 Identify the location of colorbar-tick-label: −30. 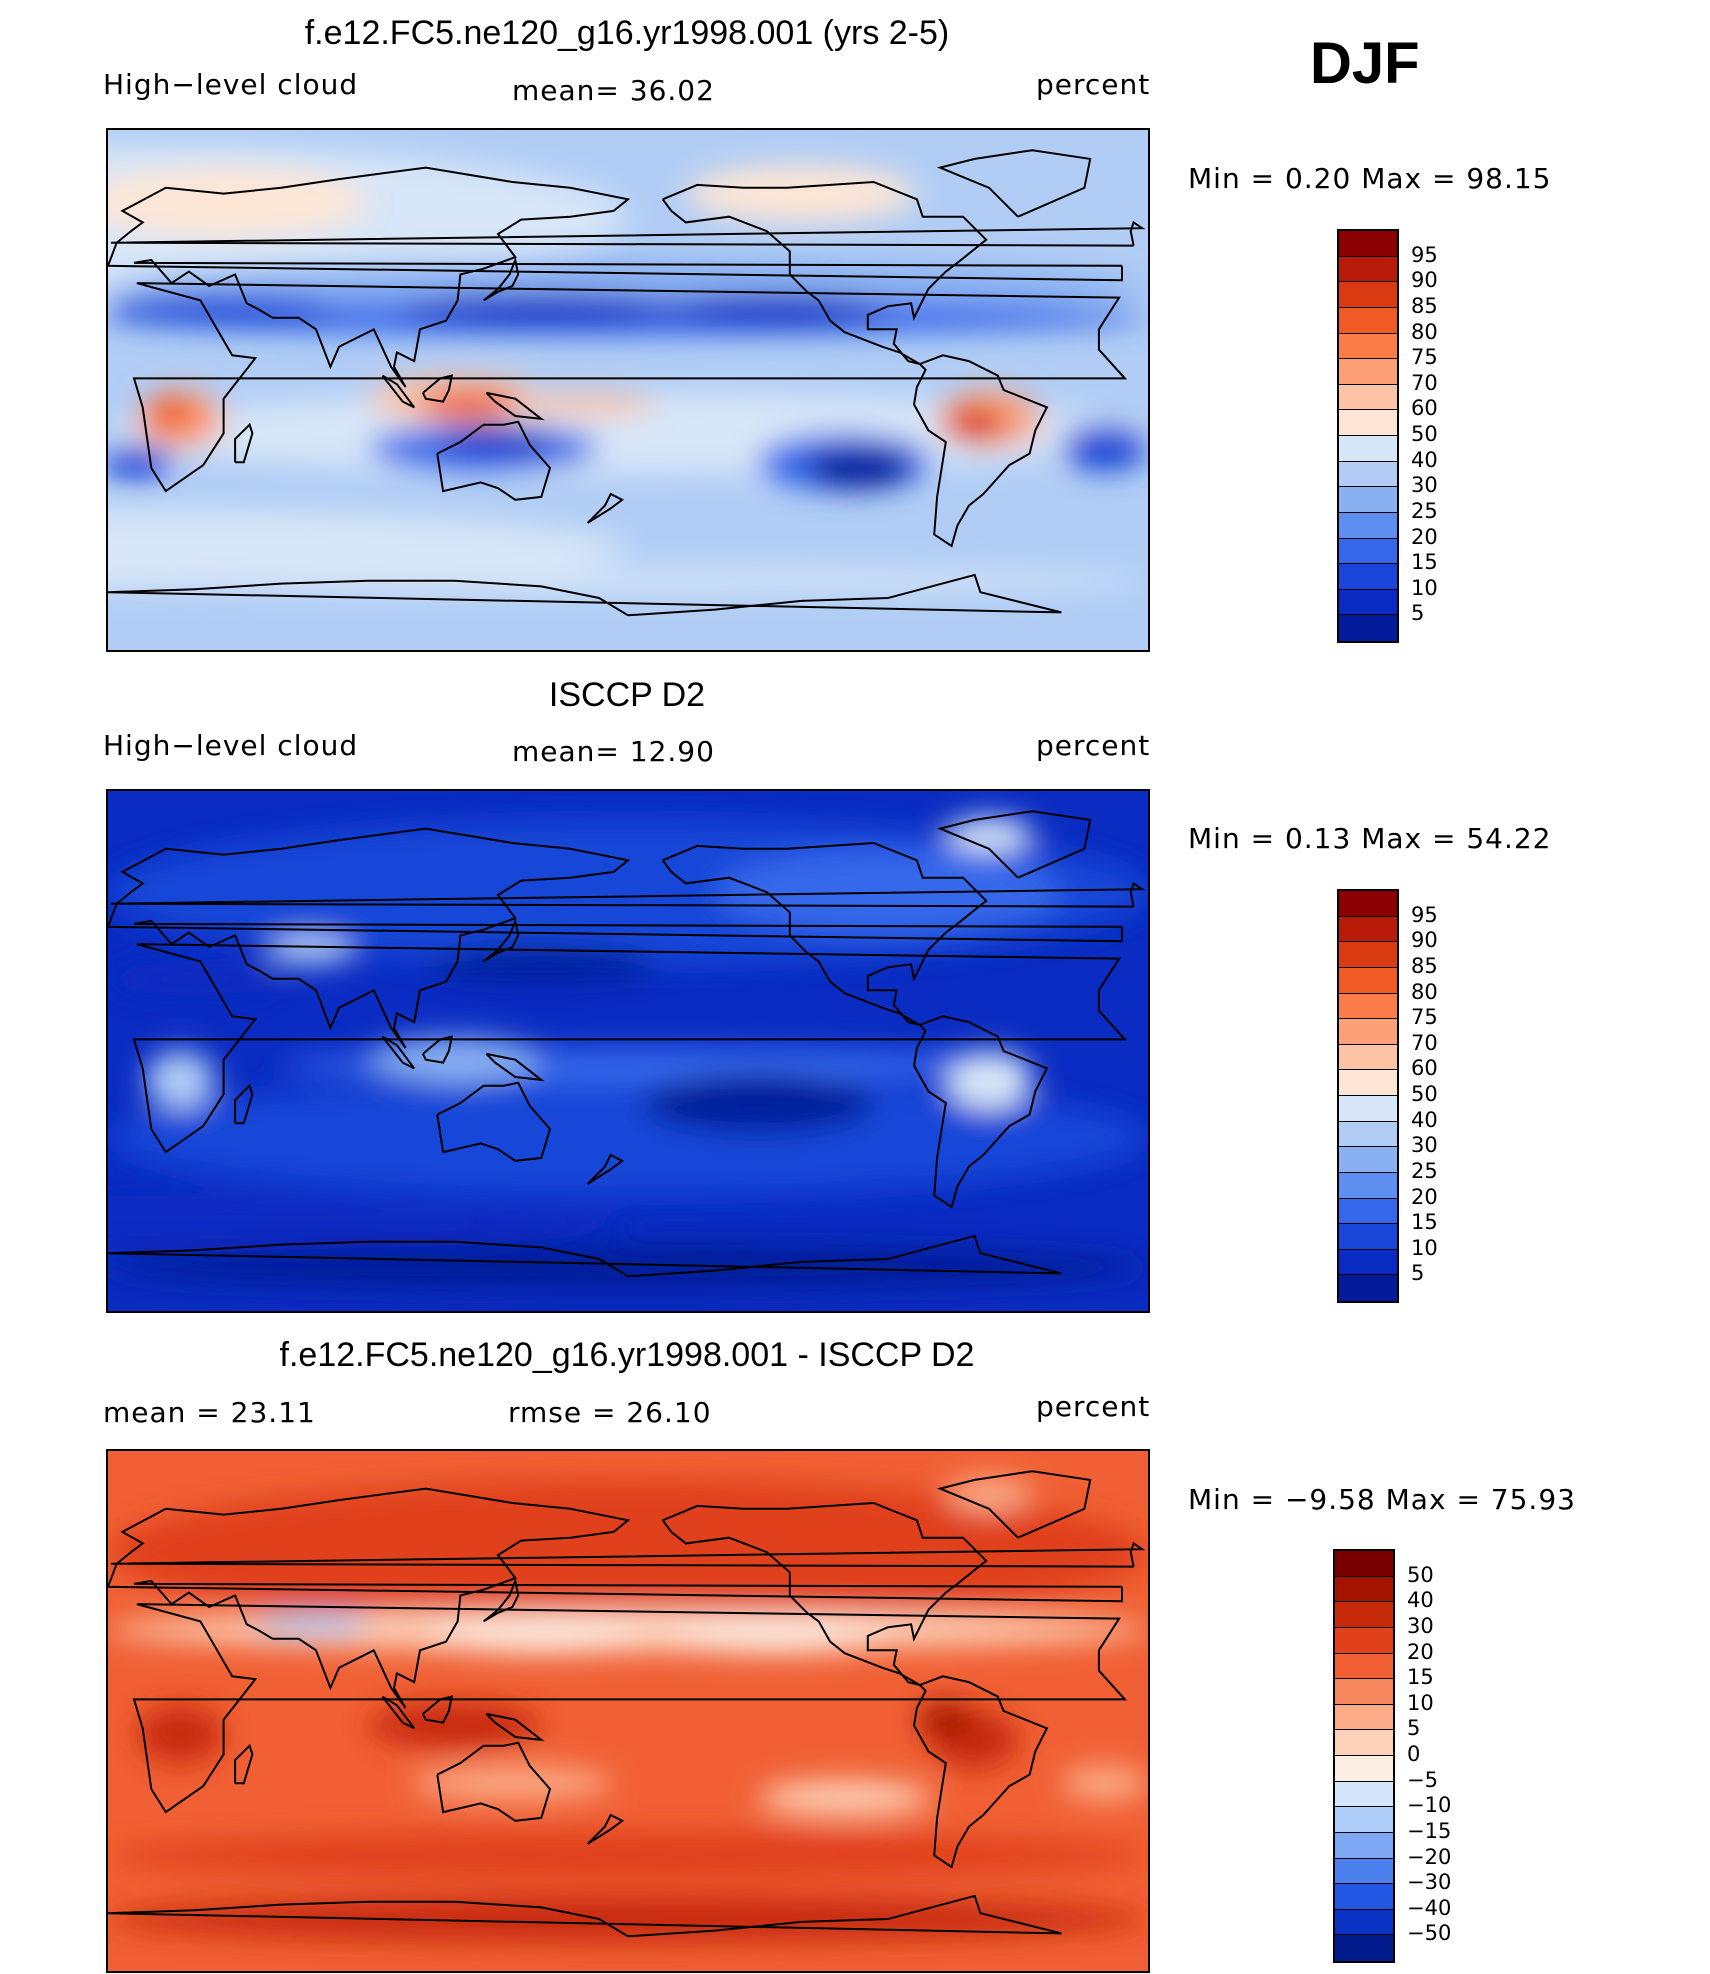
(1429, 1882).